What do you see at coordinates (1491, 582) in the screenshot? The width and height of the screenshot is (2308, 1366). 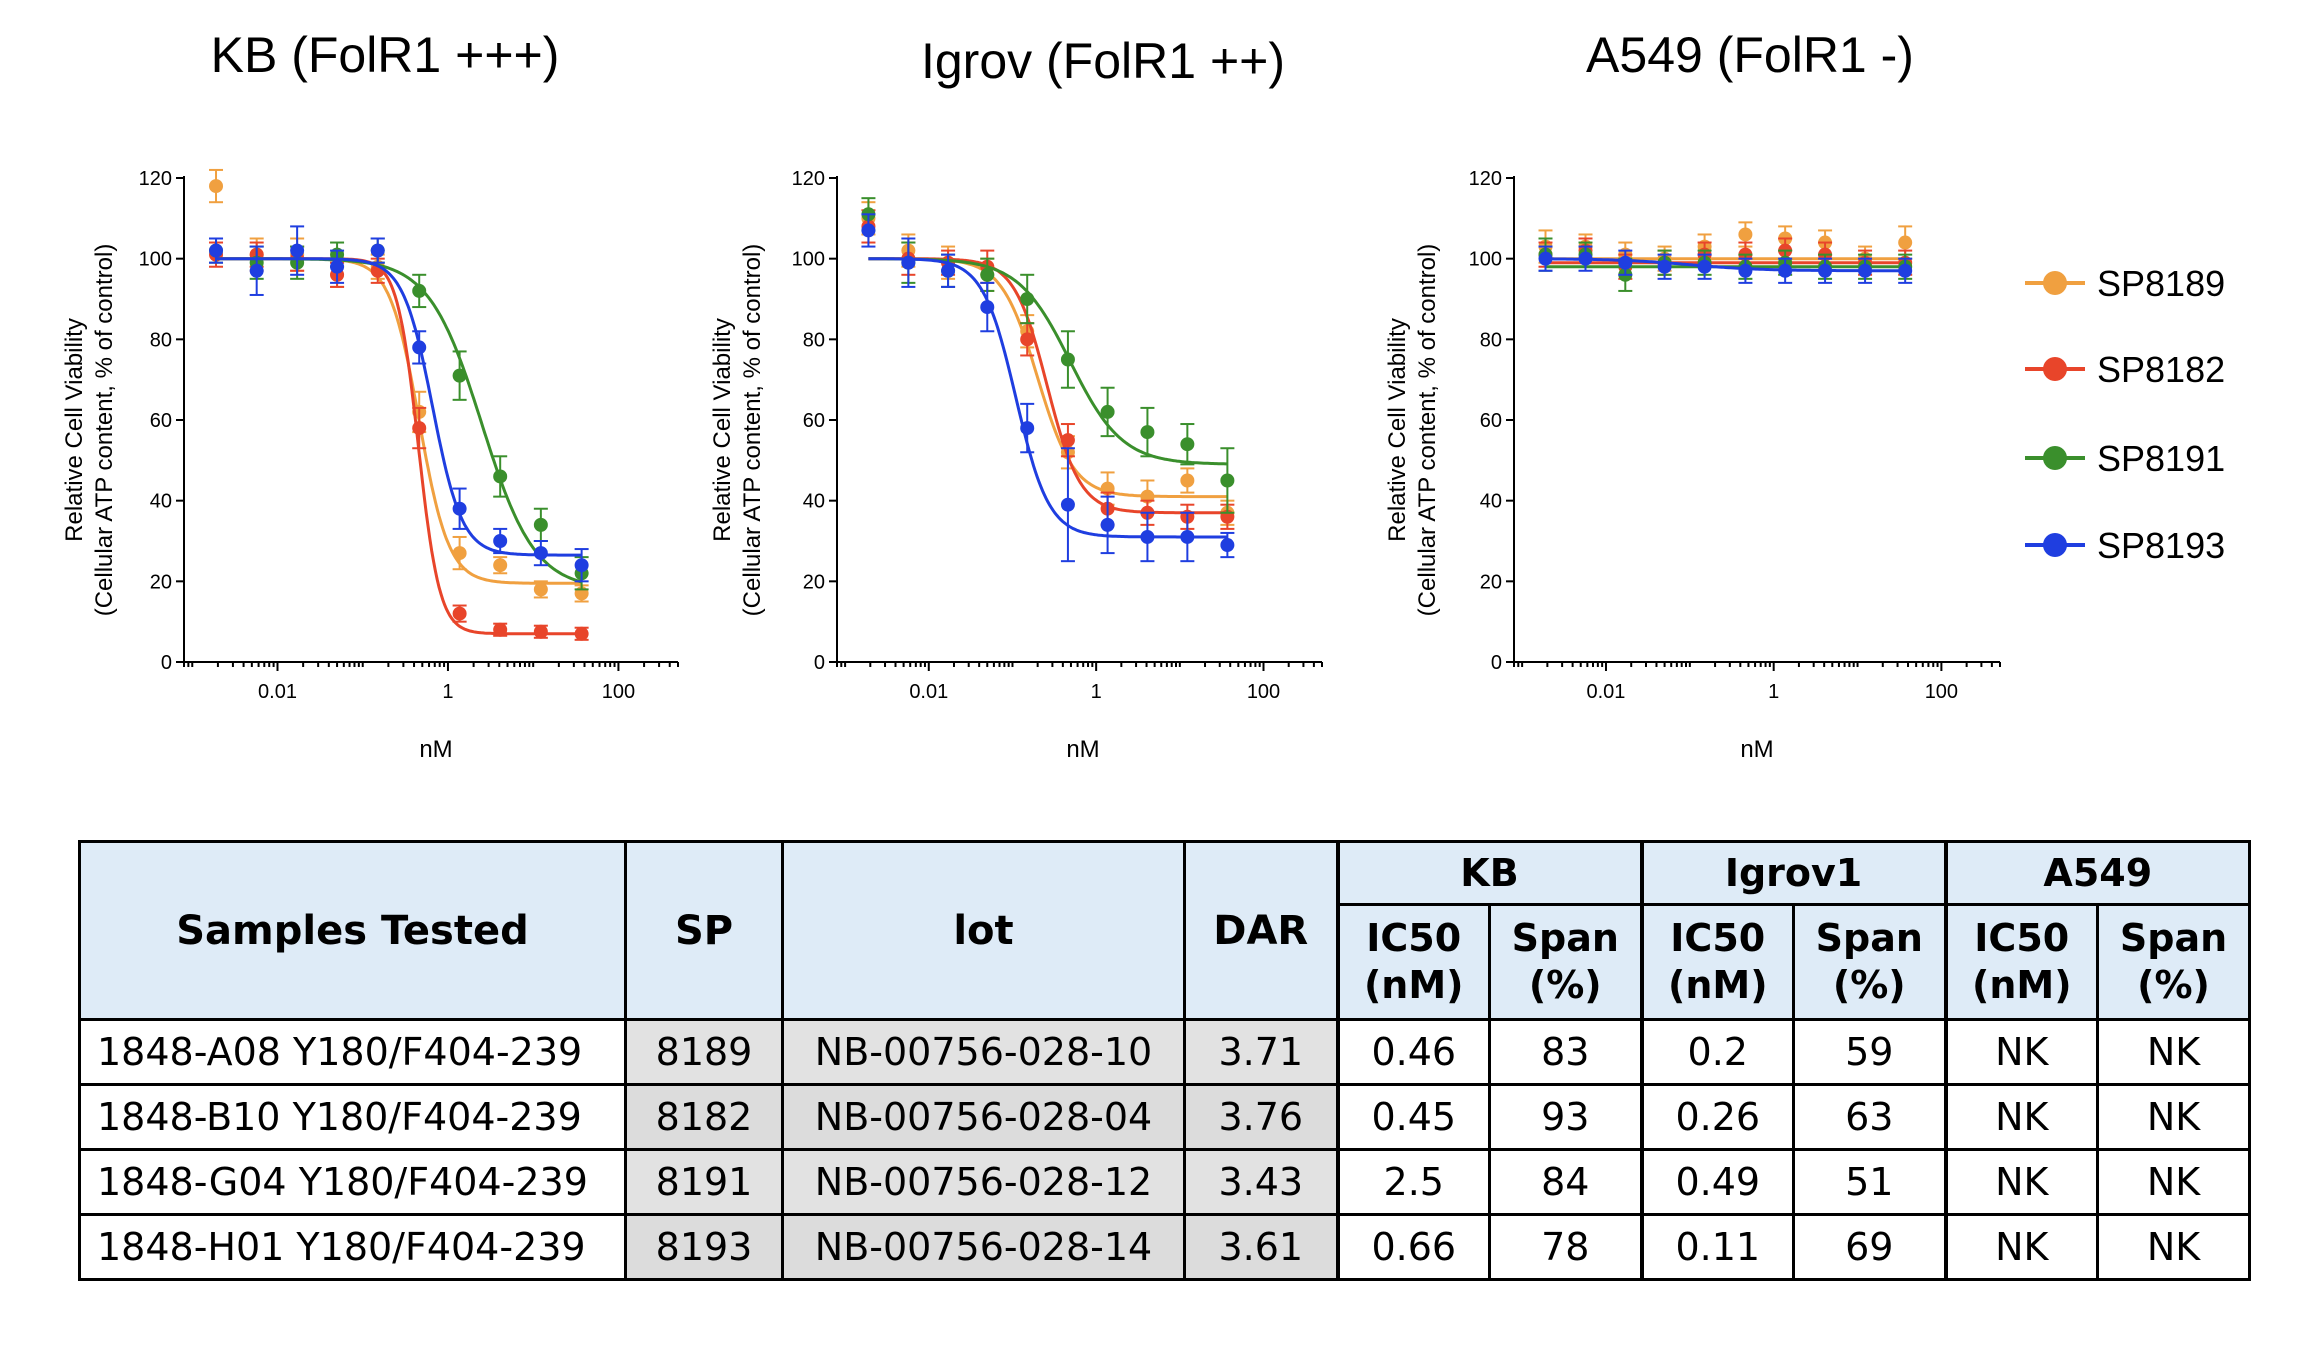 I see `y-tick-label: 20` at bounding box center [1491, 582].